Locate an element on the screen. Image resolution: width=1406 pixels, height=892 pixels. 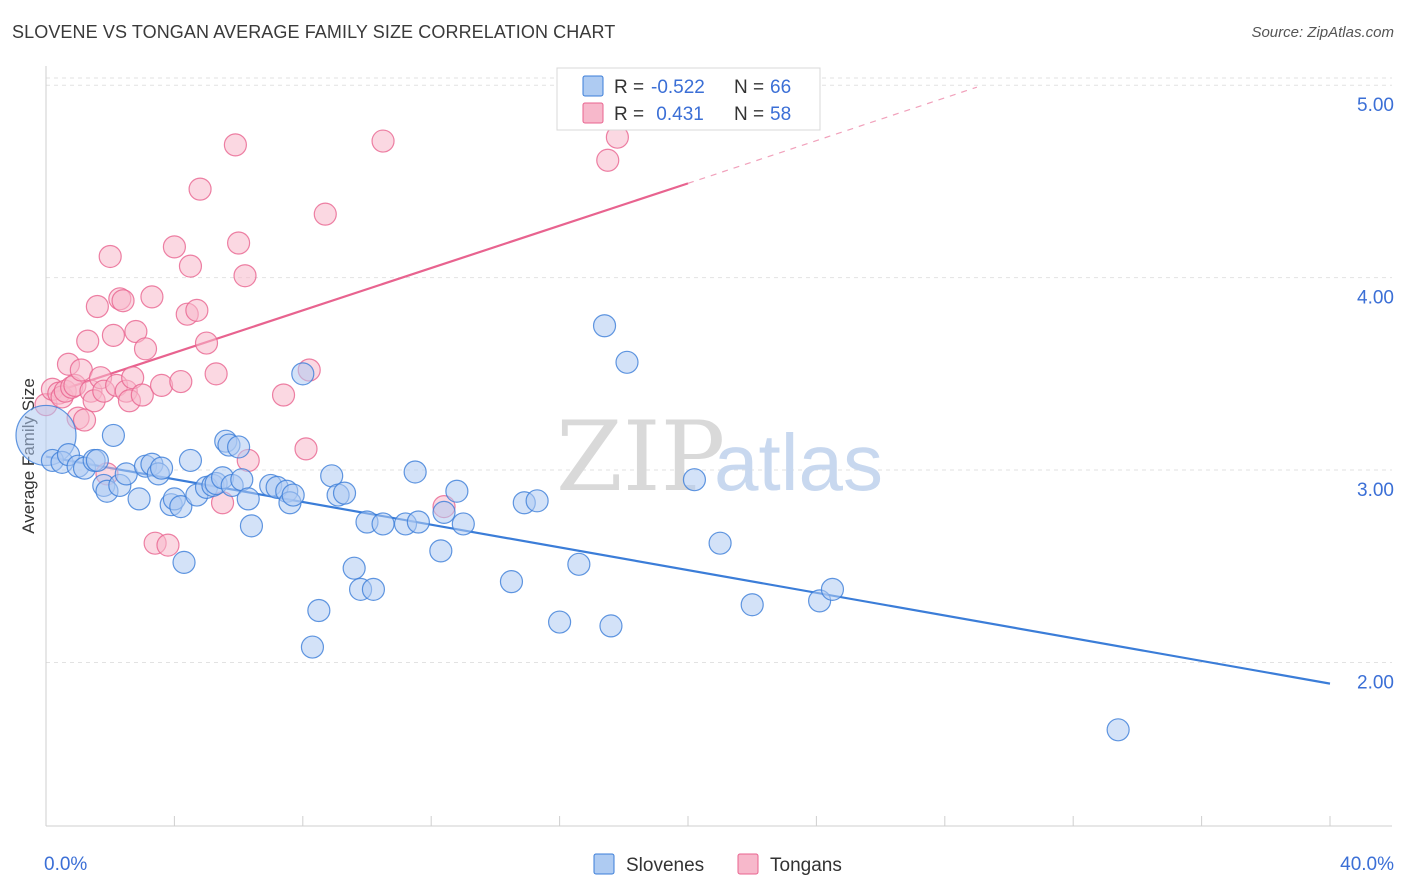
tongans-trend-extension is located at coordinates (832, 135).